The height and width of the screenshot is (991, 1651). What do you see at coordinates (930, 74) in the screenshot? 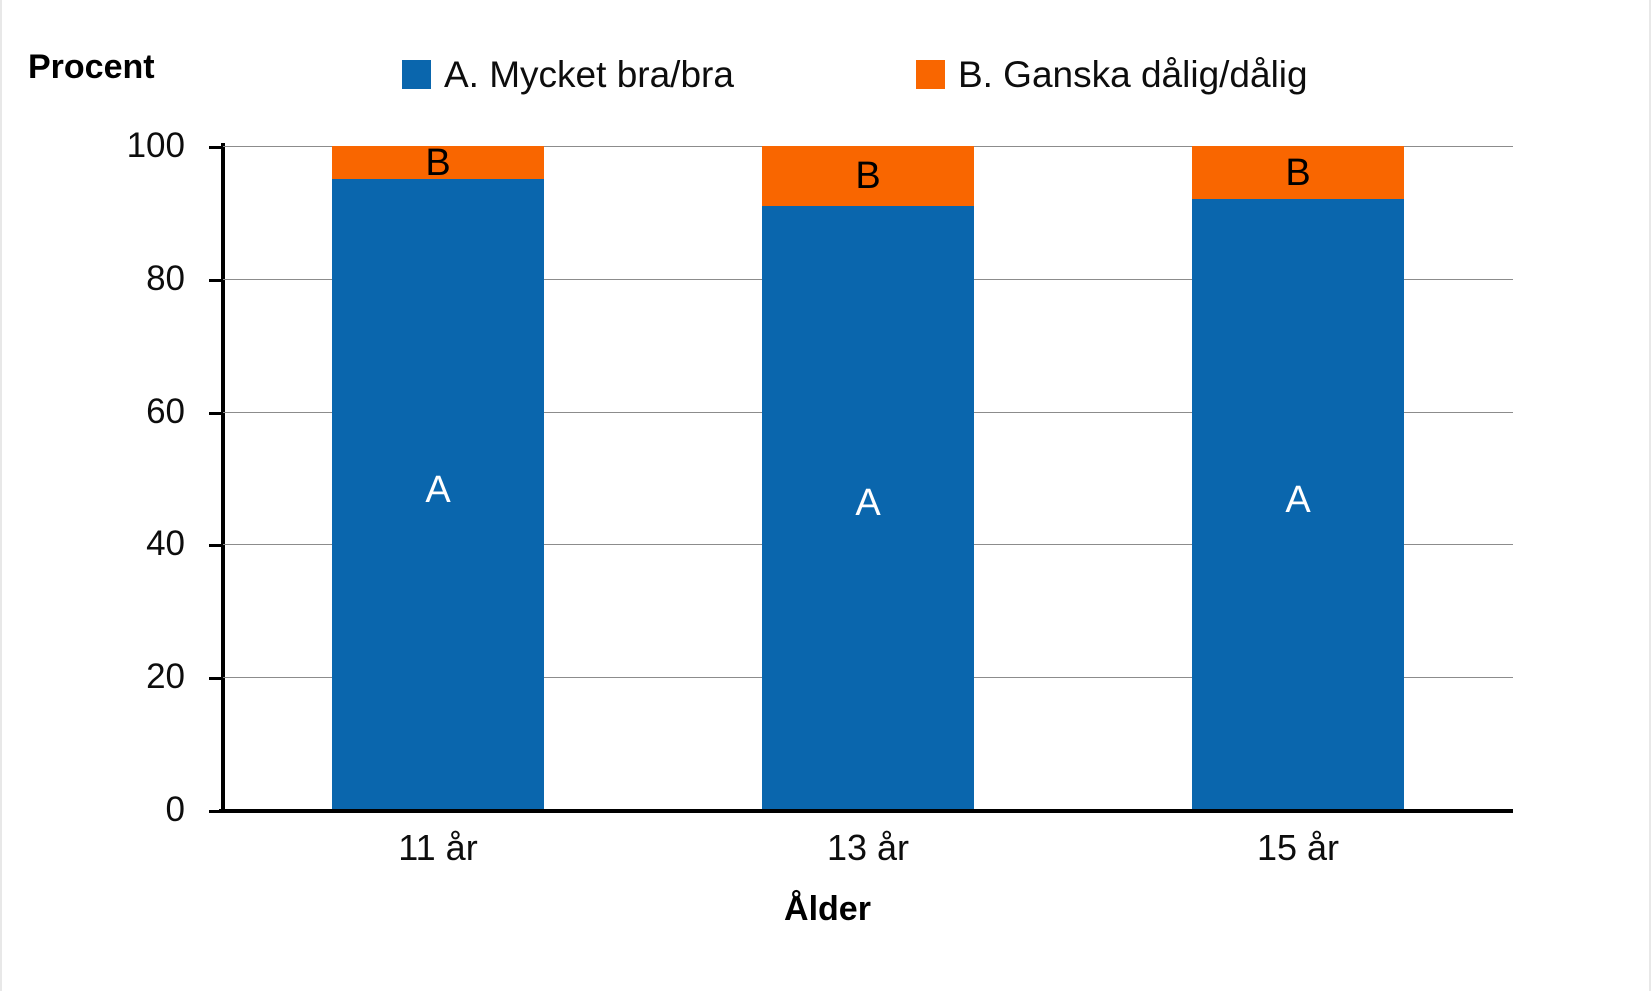
I see `legend-swatch-b` at bounding box center [930, 74].